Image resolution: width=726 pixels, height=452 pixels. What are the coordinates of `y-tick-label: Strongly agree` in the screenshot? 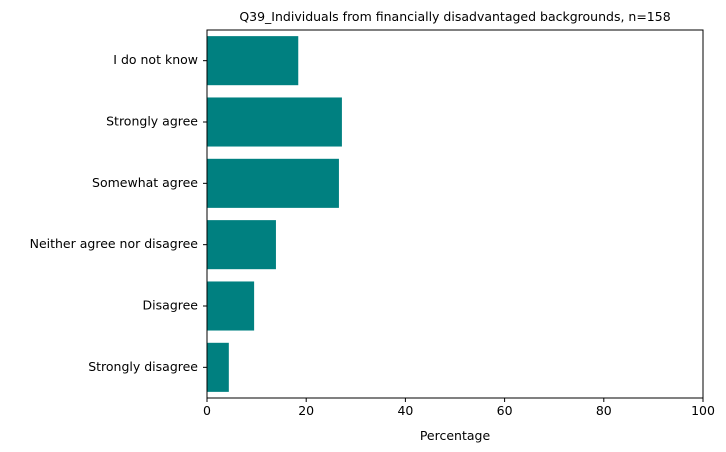 It's located at (152, 121).